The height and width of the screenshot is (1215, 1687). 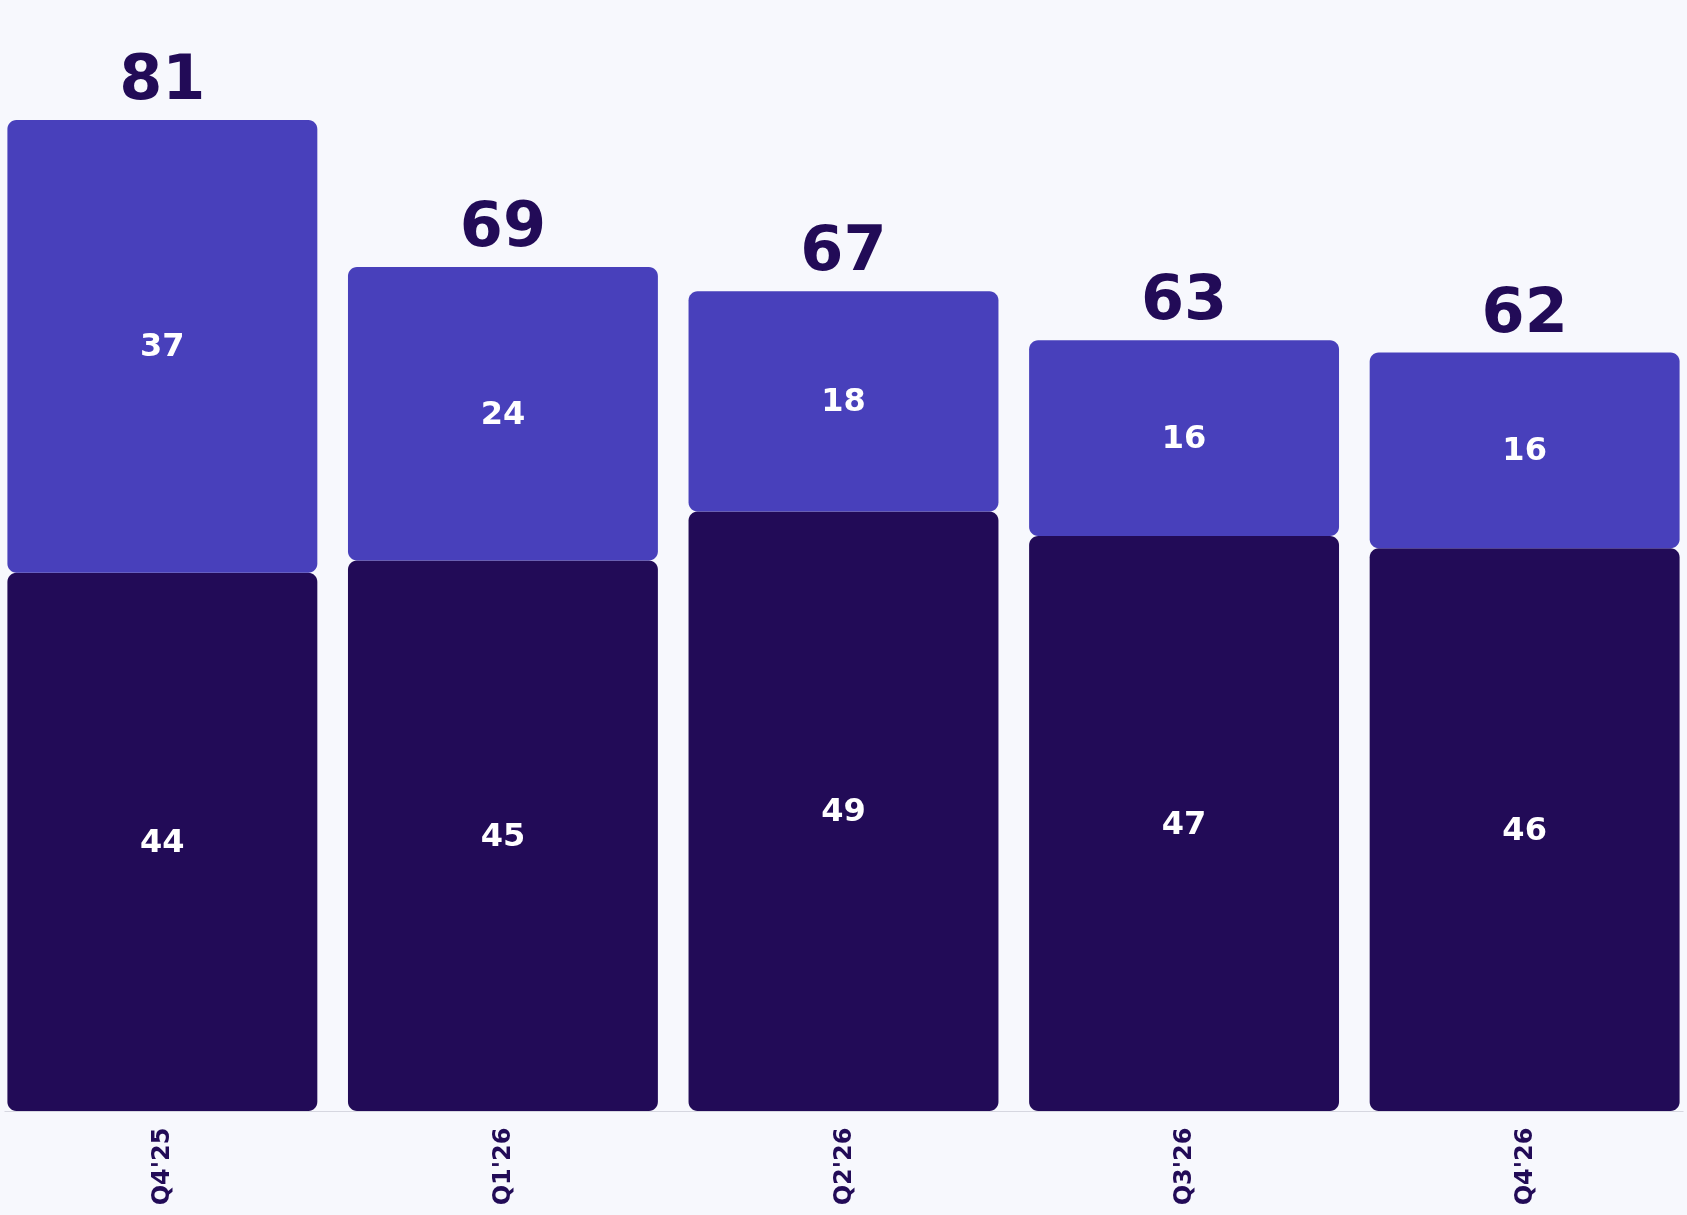 I want to click on x-tick-label: Q1'26, so click(x=501, y=1166).